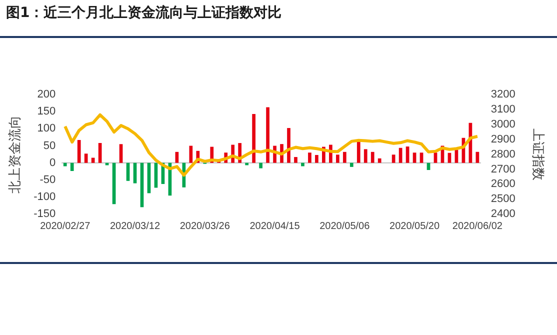  What do you see at coordinates (477, 226) in the screenshot?
I see `x-tick-label: 2020/06/02` at bounding box center [477, 226].